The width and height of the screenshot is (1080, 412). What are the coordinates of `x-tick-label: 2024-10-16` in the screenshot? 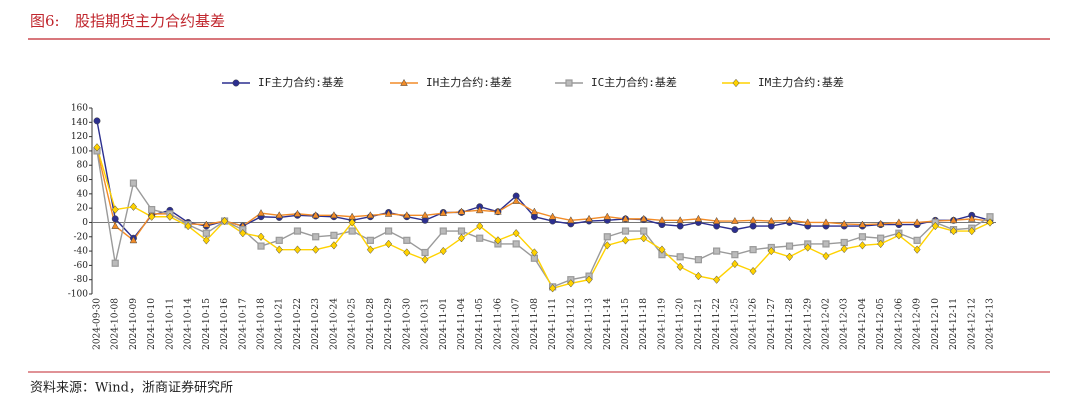 It's located at (225, 324).